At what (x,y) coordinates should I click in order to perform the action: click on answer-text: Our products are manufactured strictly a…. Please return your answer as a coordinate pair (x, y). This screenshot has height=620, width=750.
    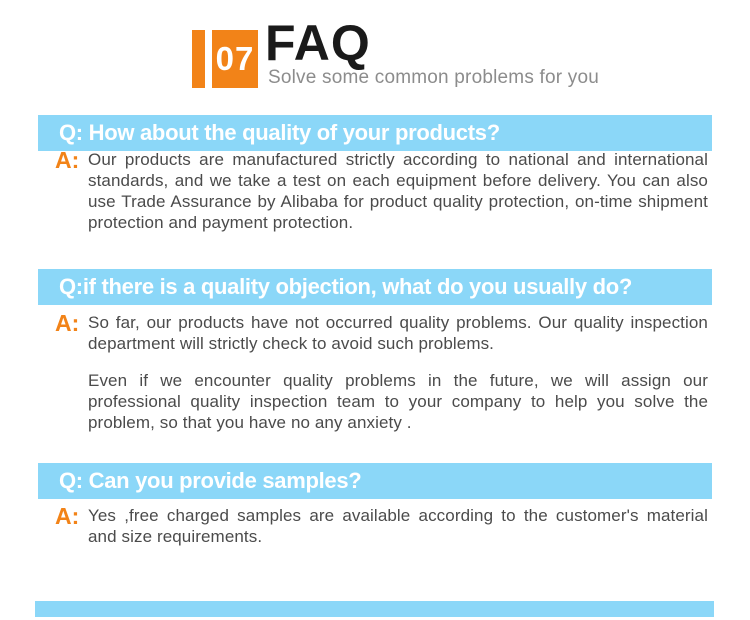
    Looking at the image, I should click on (398, 191).